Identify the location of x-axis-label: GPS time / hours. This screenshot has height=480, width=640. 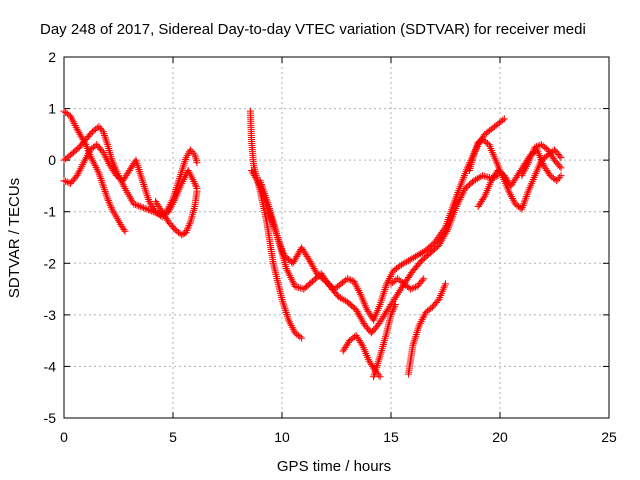
(334, 466).